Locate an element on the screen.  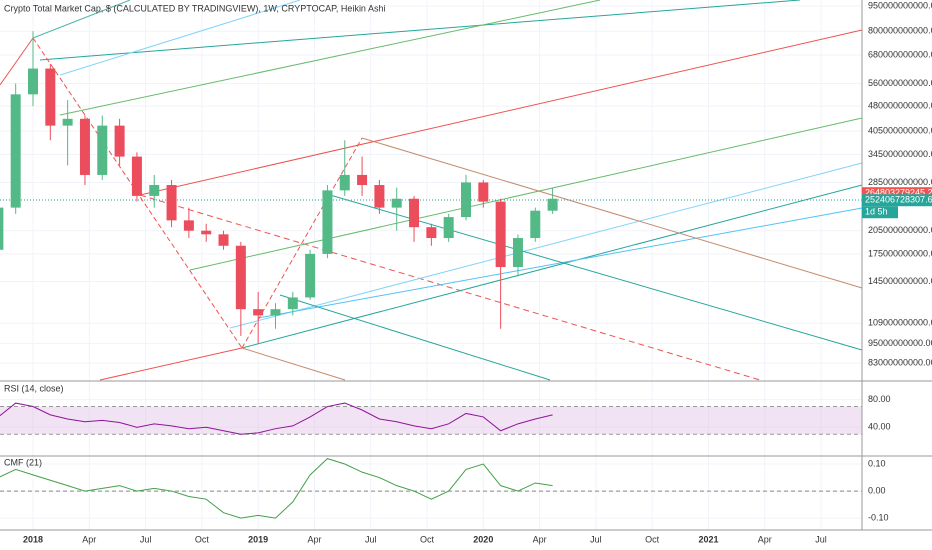
y-tick-label: 0.00 is located at coordinates (877, 490).